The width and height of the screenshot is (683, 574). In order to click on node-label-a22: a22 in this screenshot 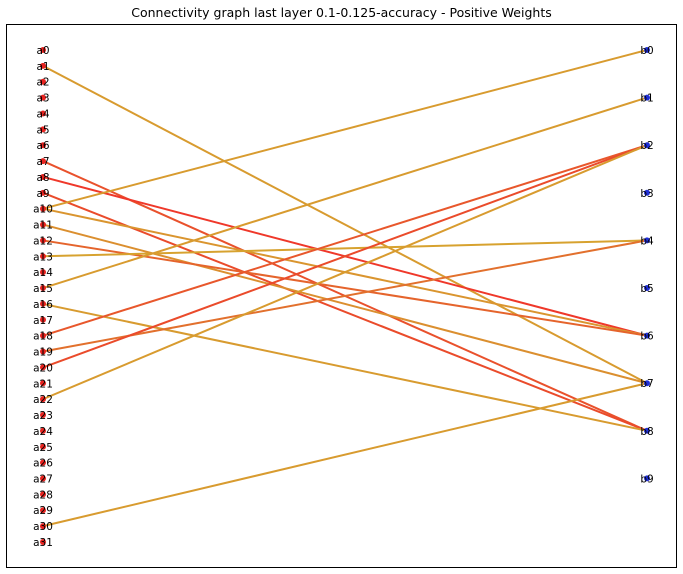, I will do `click(43, 400)`.